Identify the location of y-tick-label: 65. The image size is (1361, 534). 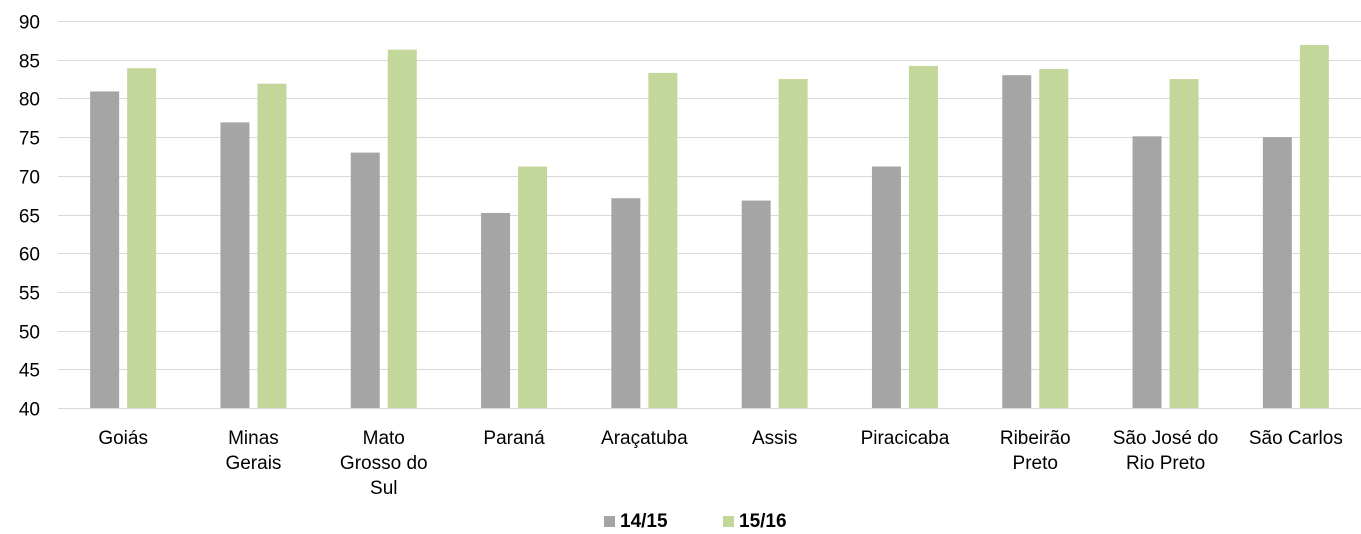
(29, 217).